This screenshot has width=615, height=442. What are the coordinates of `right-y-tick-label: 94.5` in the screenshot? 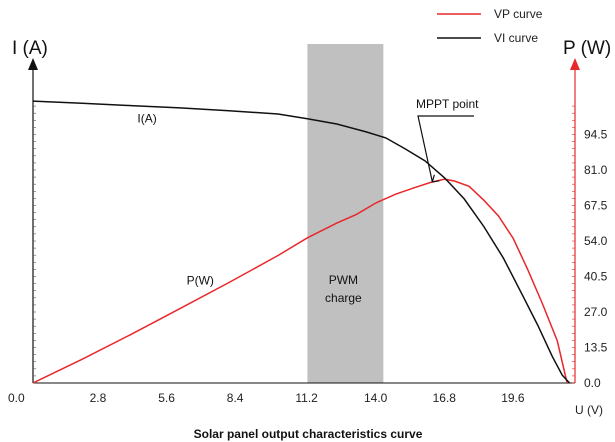 It's located at (596, 135).